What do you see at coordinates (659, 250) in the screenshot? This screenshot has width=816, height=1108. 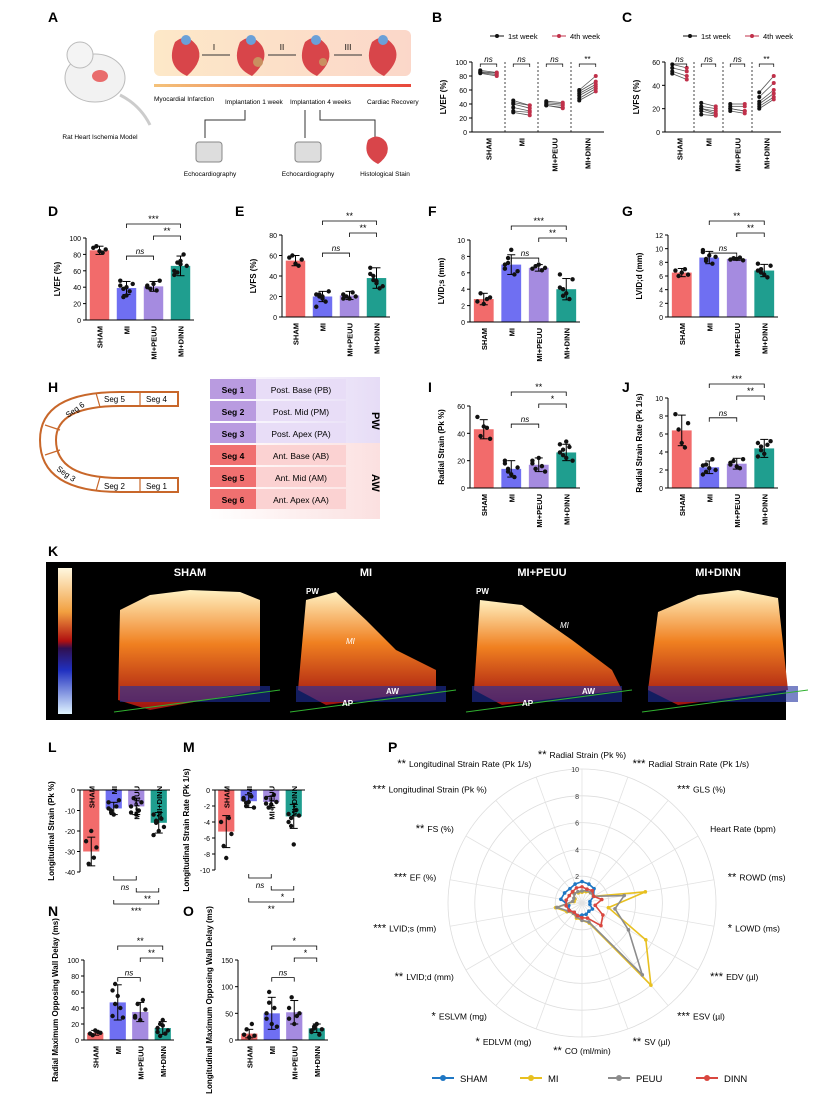 I see `y-tick-label-g: 10` at bounding box center [659, 250].